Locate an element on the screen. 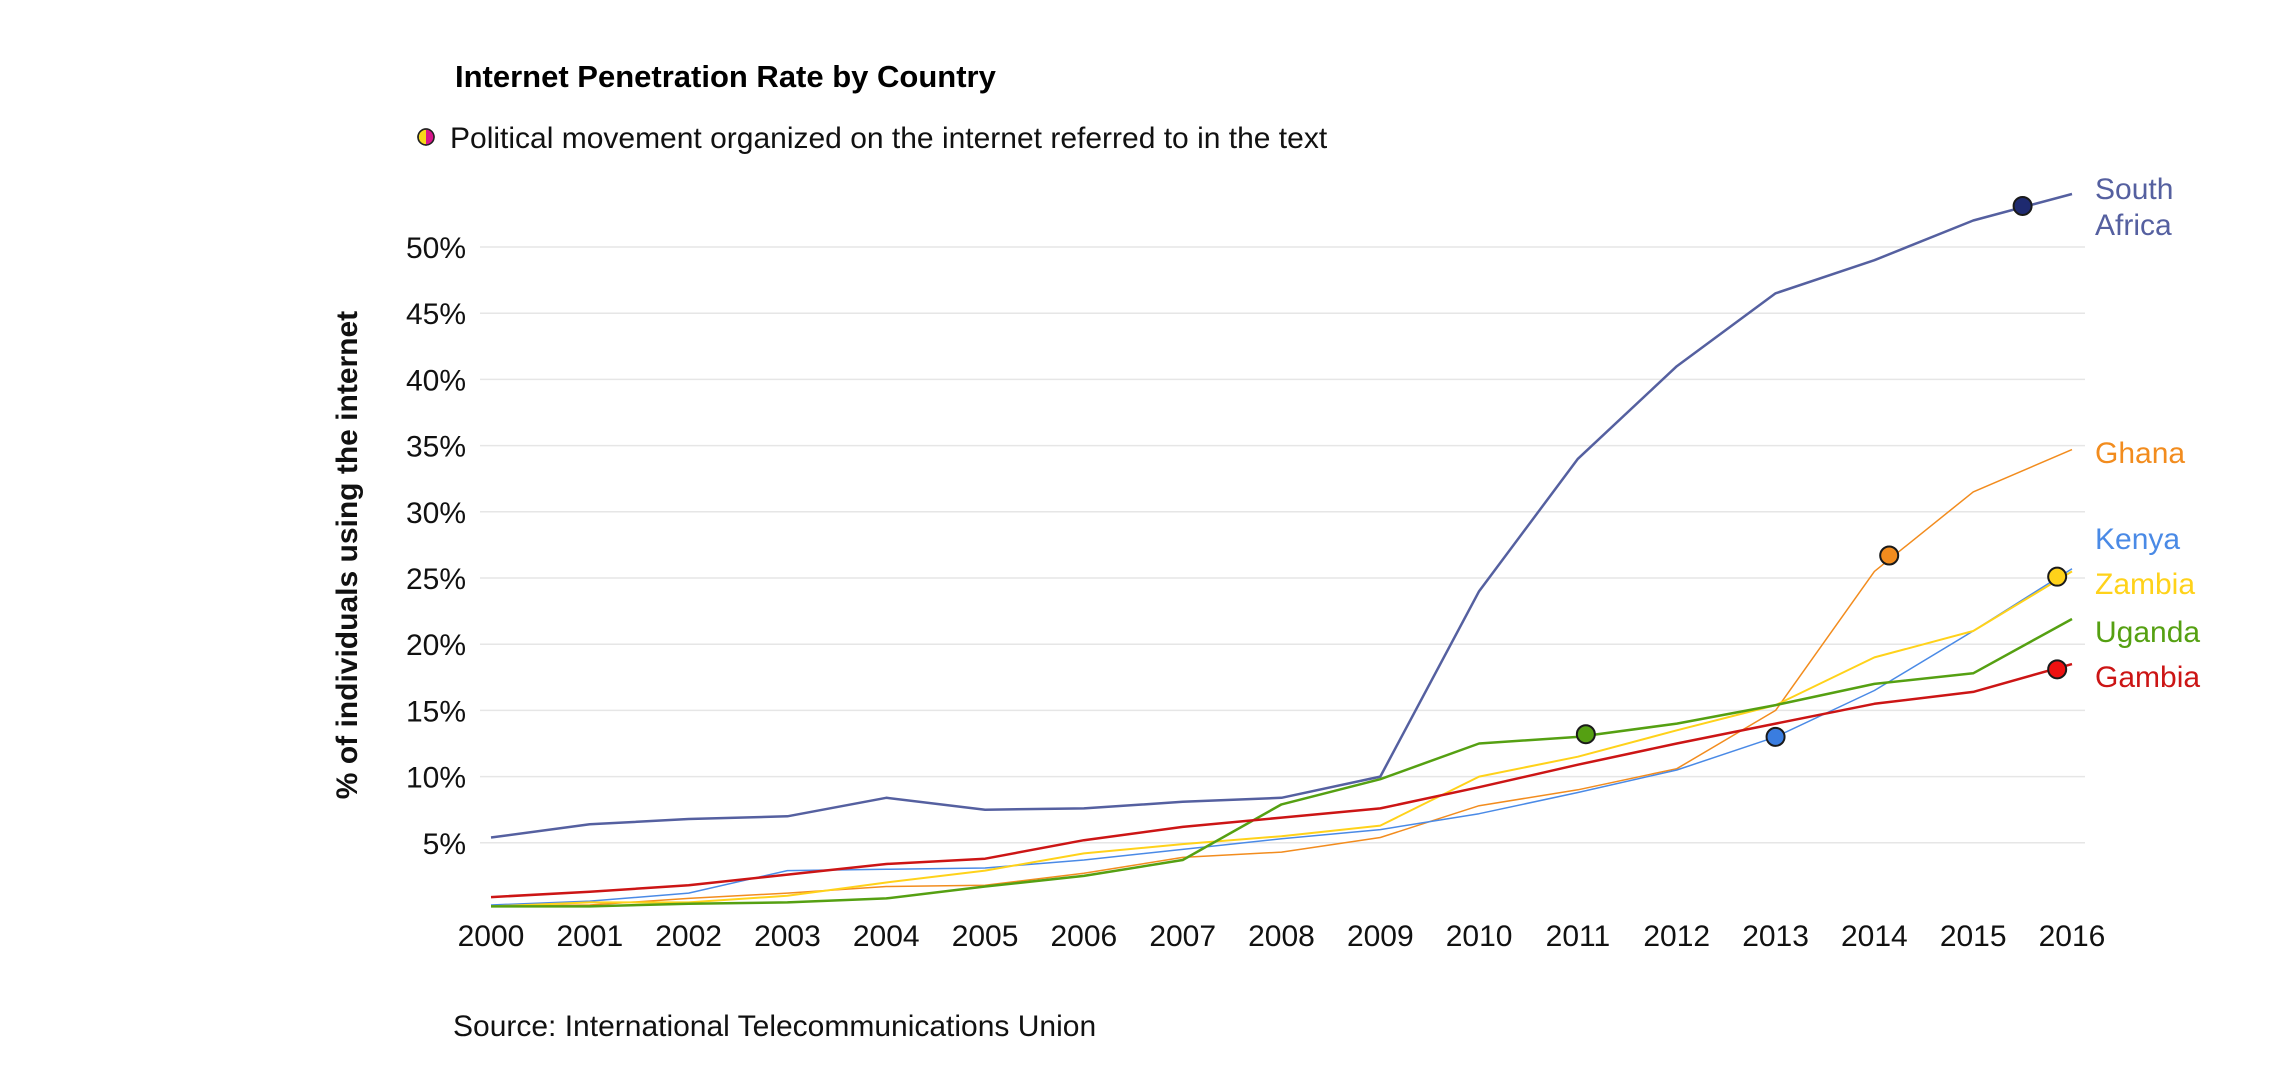 This screenshot has height=1080, width=2288. x-tick-label: 2001 is located at coordinates (589, 936).